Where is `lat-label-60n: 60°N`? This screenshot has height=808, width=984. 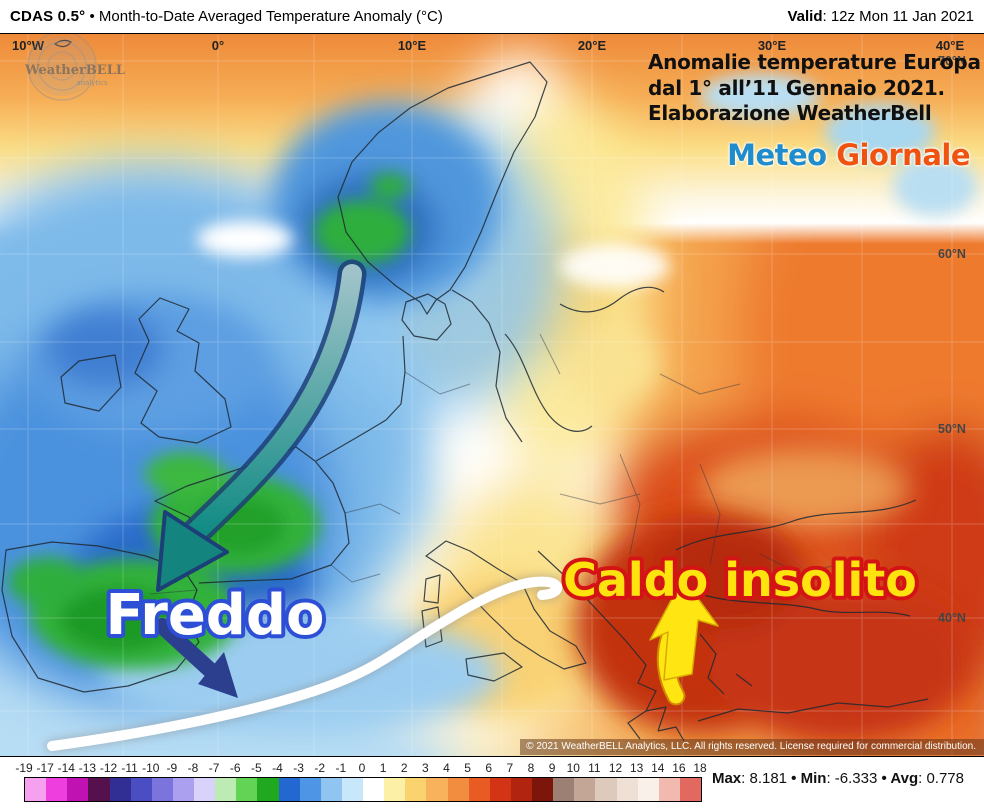 lat-label-60n: 60°N is located at coordinates (952, 254).